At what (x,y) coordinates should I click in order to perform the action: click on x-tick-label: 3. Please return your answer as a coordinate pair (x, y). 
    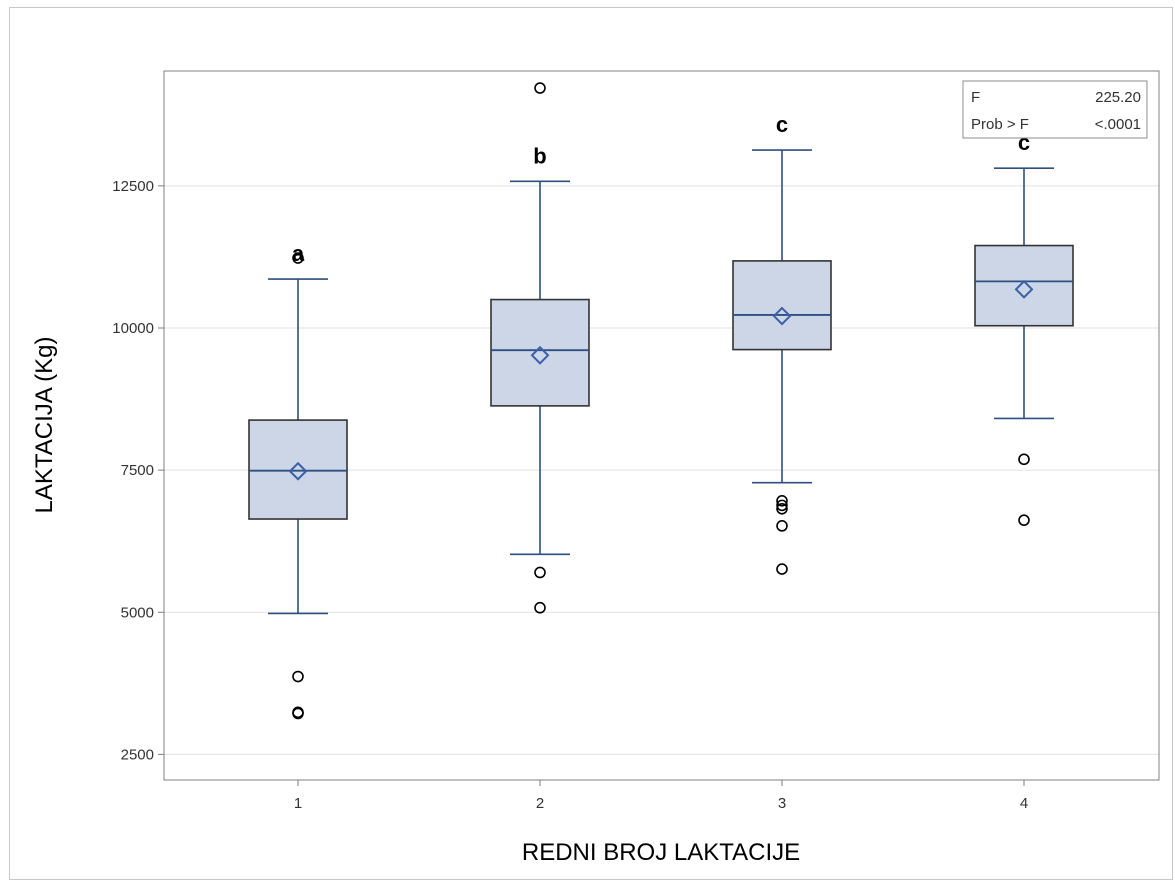
    Looking at the image, I should click on (782, 803).